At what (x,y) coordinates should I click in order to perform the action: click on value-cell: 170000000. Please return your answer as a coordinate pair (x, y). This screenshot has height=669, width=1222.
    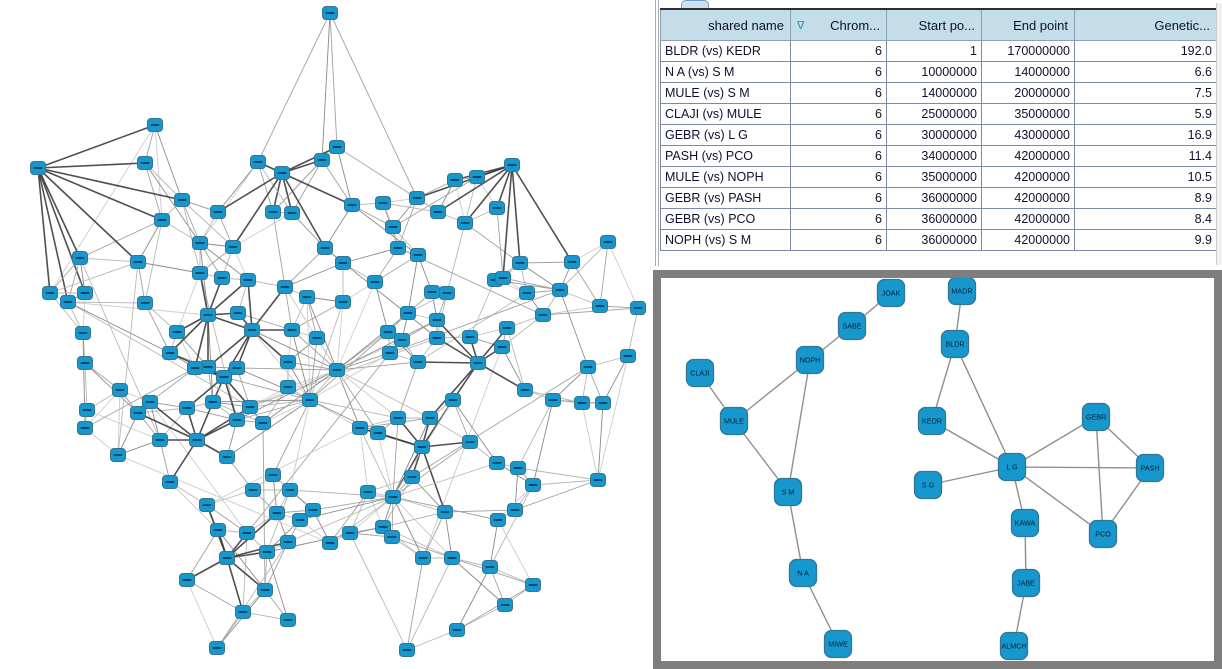
    Looking at the image, I should click on (1028, 51).